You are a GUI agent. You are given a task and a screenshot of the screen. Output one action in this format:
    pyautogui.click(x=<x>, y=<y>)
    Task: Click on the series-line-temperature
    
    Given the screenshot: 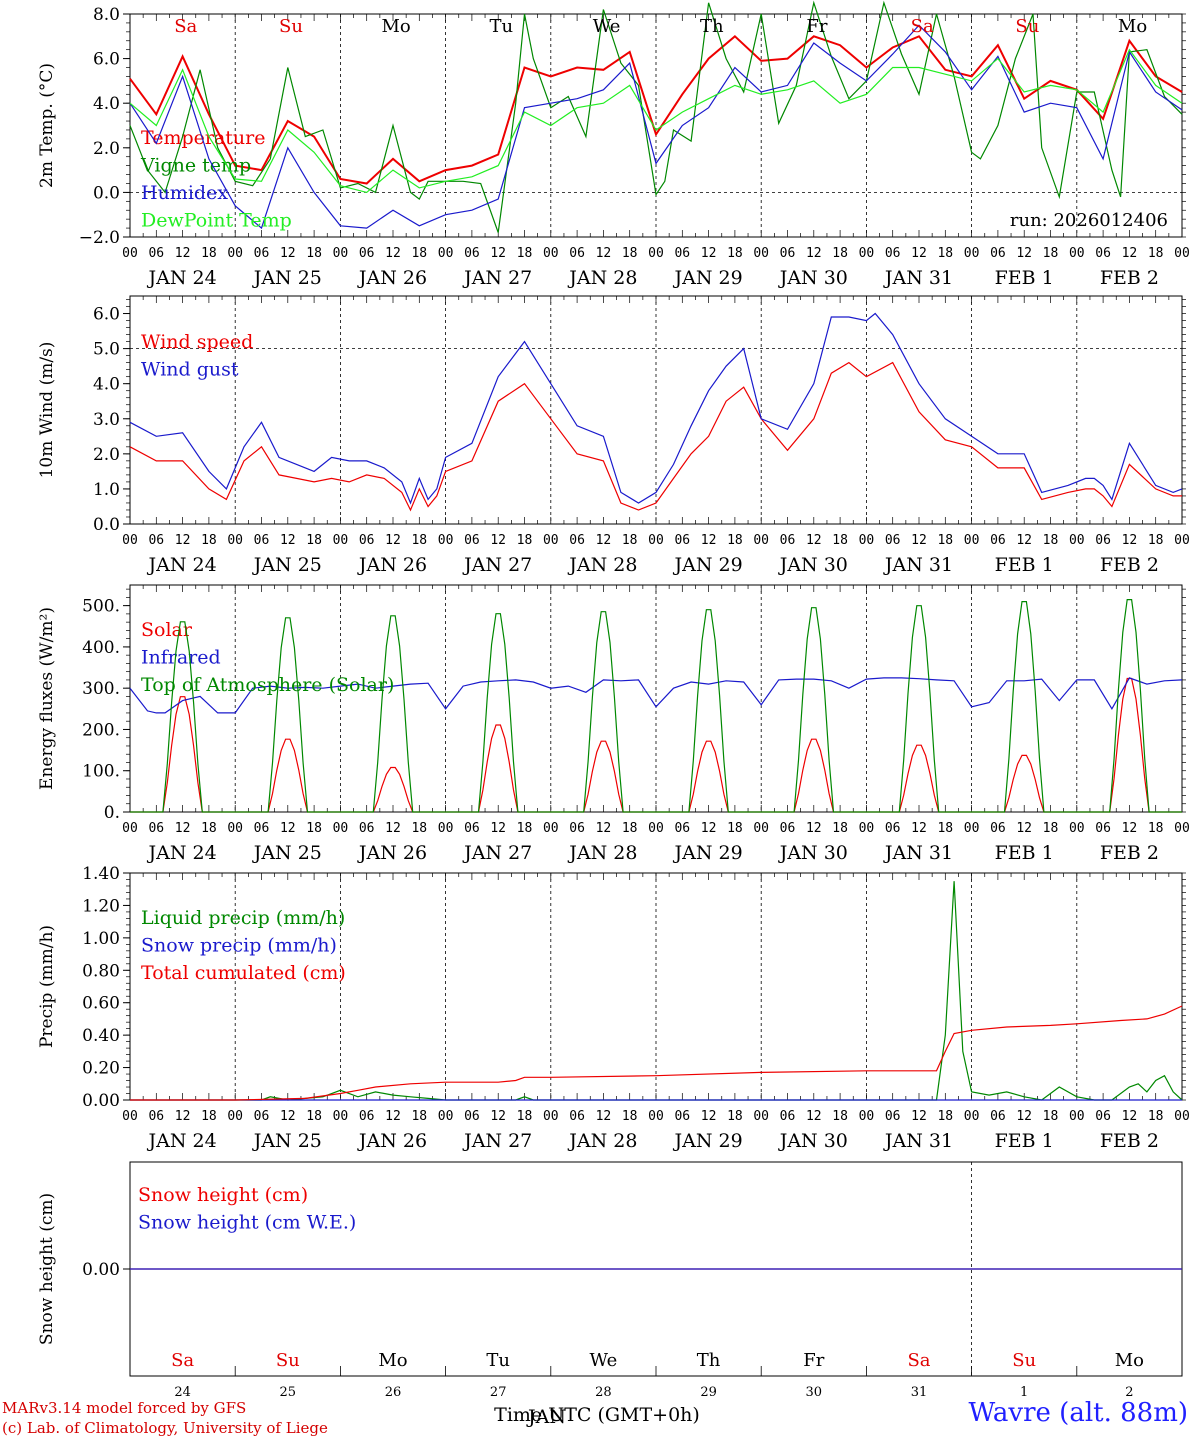 What is the action you would take?
    pyautogui.click(x=656, y=109)
    